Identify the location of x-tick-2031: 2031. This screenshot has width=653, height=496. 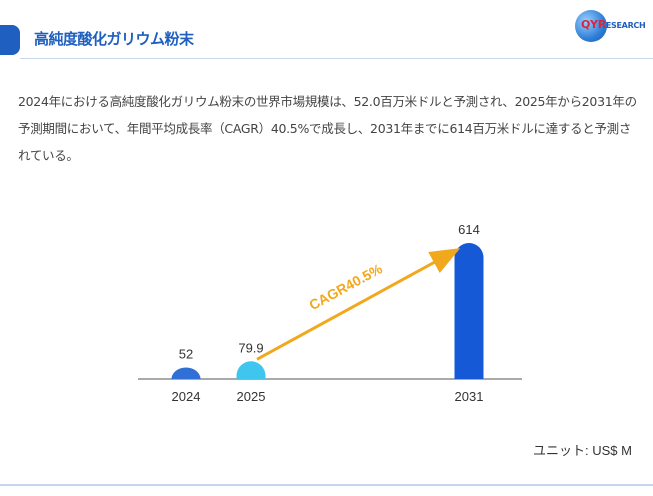
(469, 396).